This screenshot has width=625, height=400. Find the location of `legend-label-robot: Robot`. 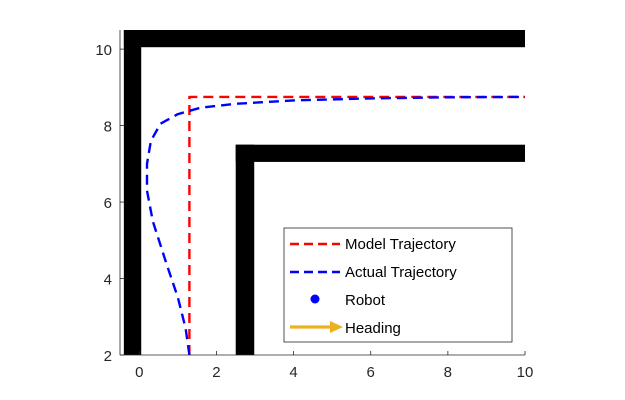

legend-label-robot: Robot is located at coordinates (365, 300).